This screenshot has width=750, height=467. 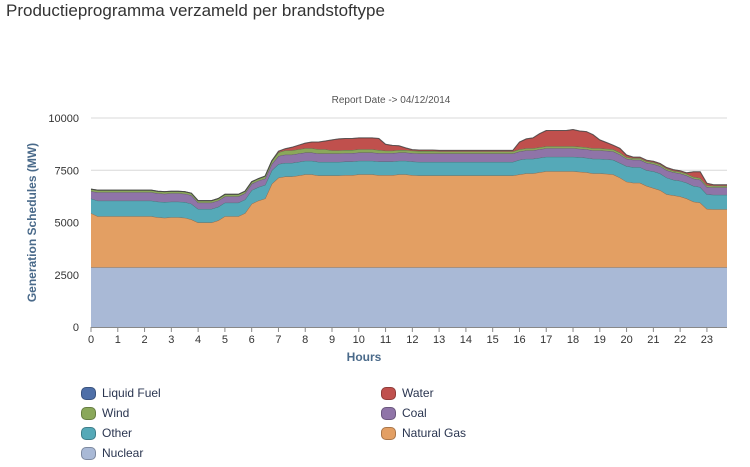 What do you see at coordinates (225, 340) in the screenshot?
I see `x-tick-label: 5` at bounding box center [225, 340].